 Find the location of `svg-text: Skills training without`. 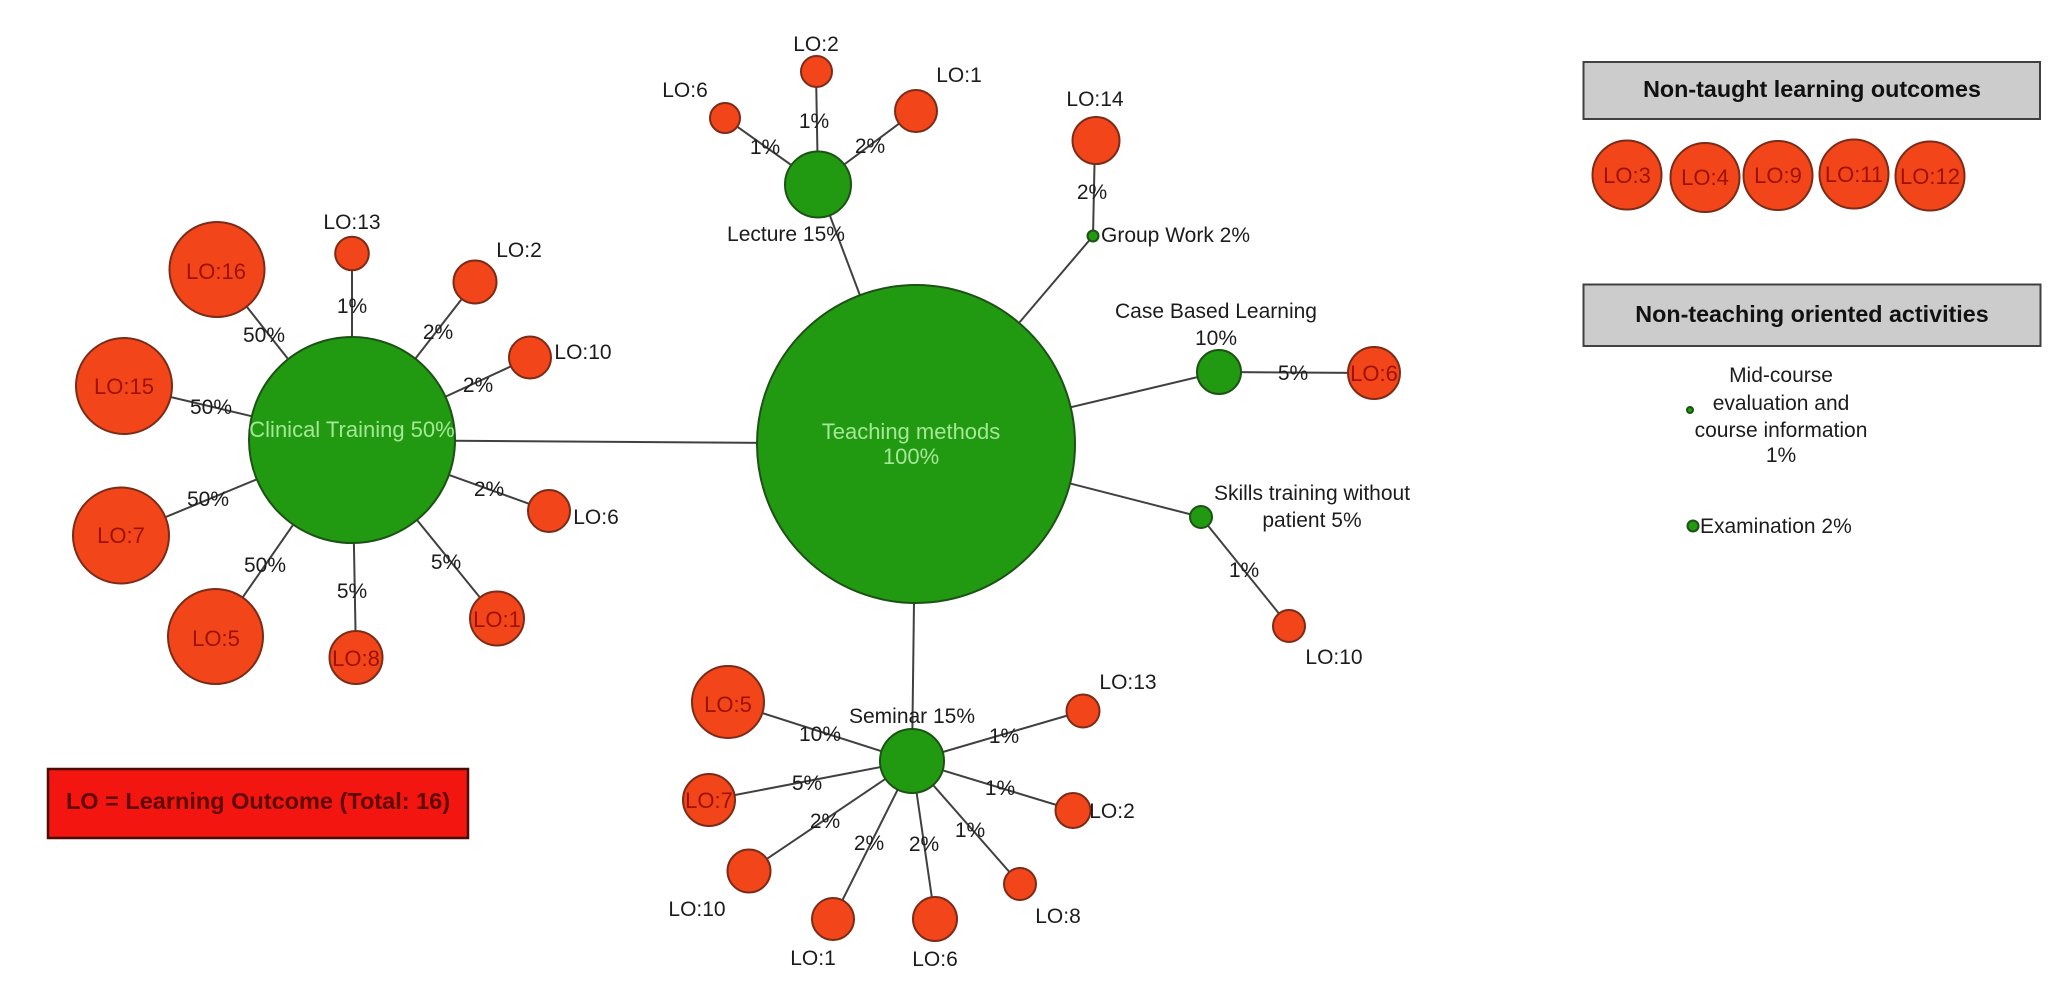

svg-text: Skills training without is located at coordinates (1312, 493).